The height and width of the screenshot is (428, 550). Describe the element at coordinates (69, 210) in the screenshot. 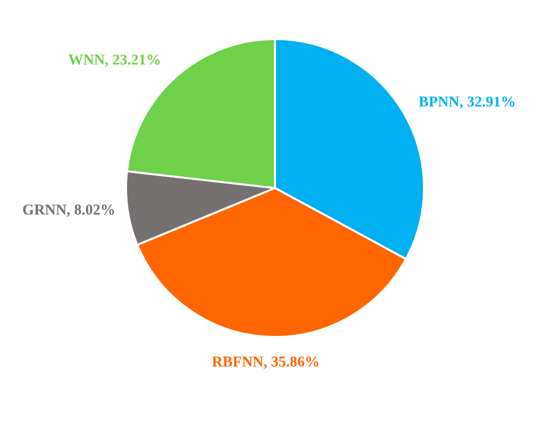

I see `slice-label: GRNN, 8.02%` at that location.